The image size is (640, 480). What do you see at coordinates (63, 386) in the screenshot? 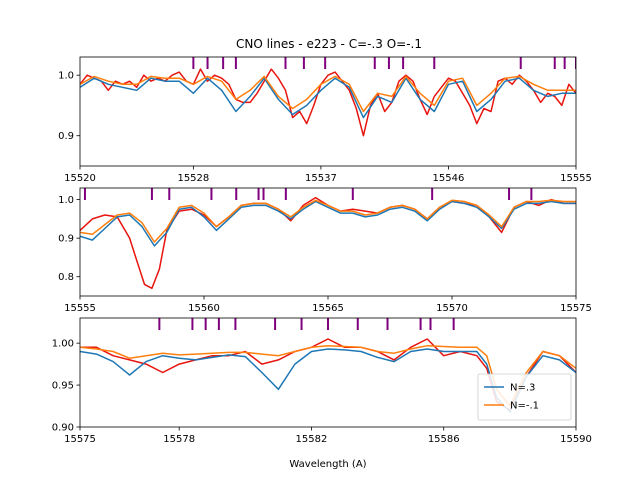
I see `y-tick-label: 0.95` at bounding box center [63, 386].